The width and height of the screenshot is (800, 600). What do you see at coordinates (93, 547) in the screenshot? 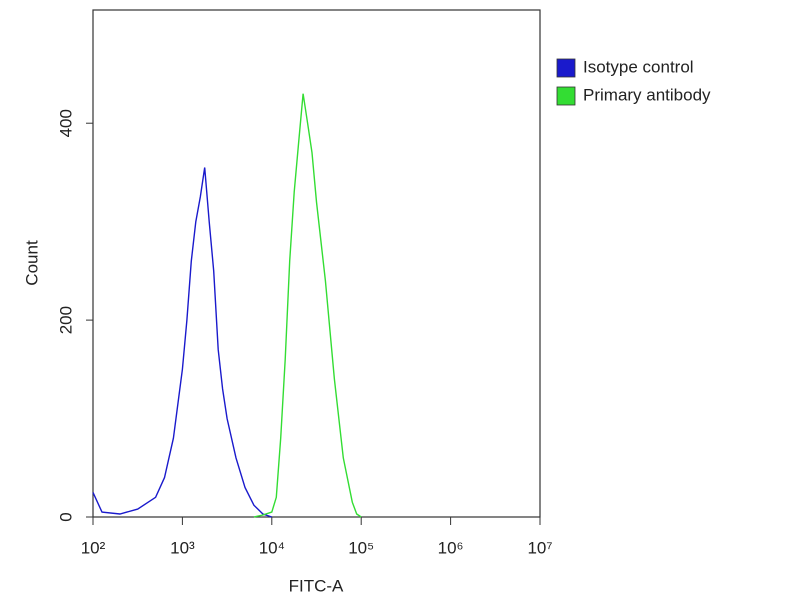
I see `x-tick-label: 10²` at bounding box center [93, 547].